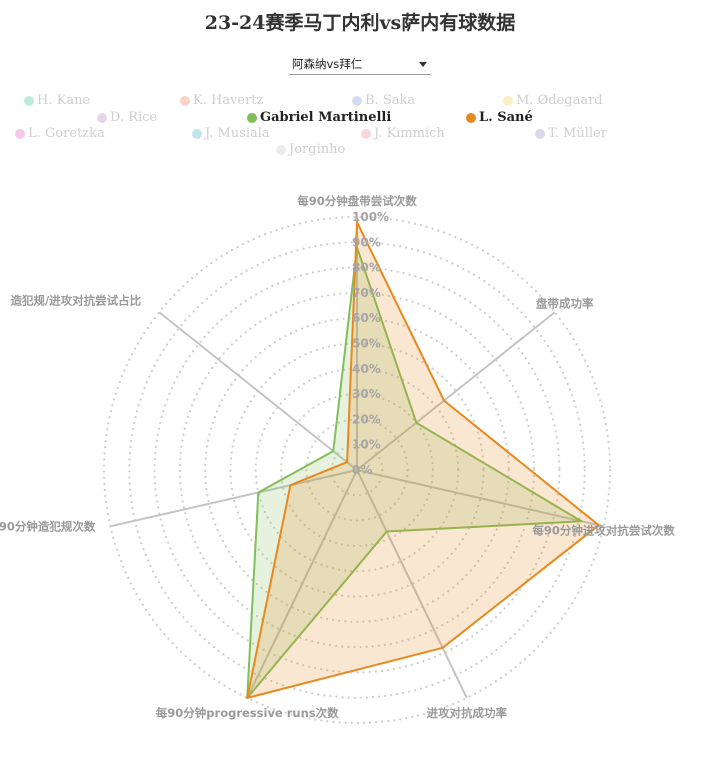 The image size is (720, 778). I want to click on tick-label: 70%, so click(366, 293).